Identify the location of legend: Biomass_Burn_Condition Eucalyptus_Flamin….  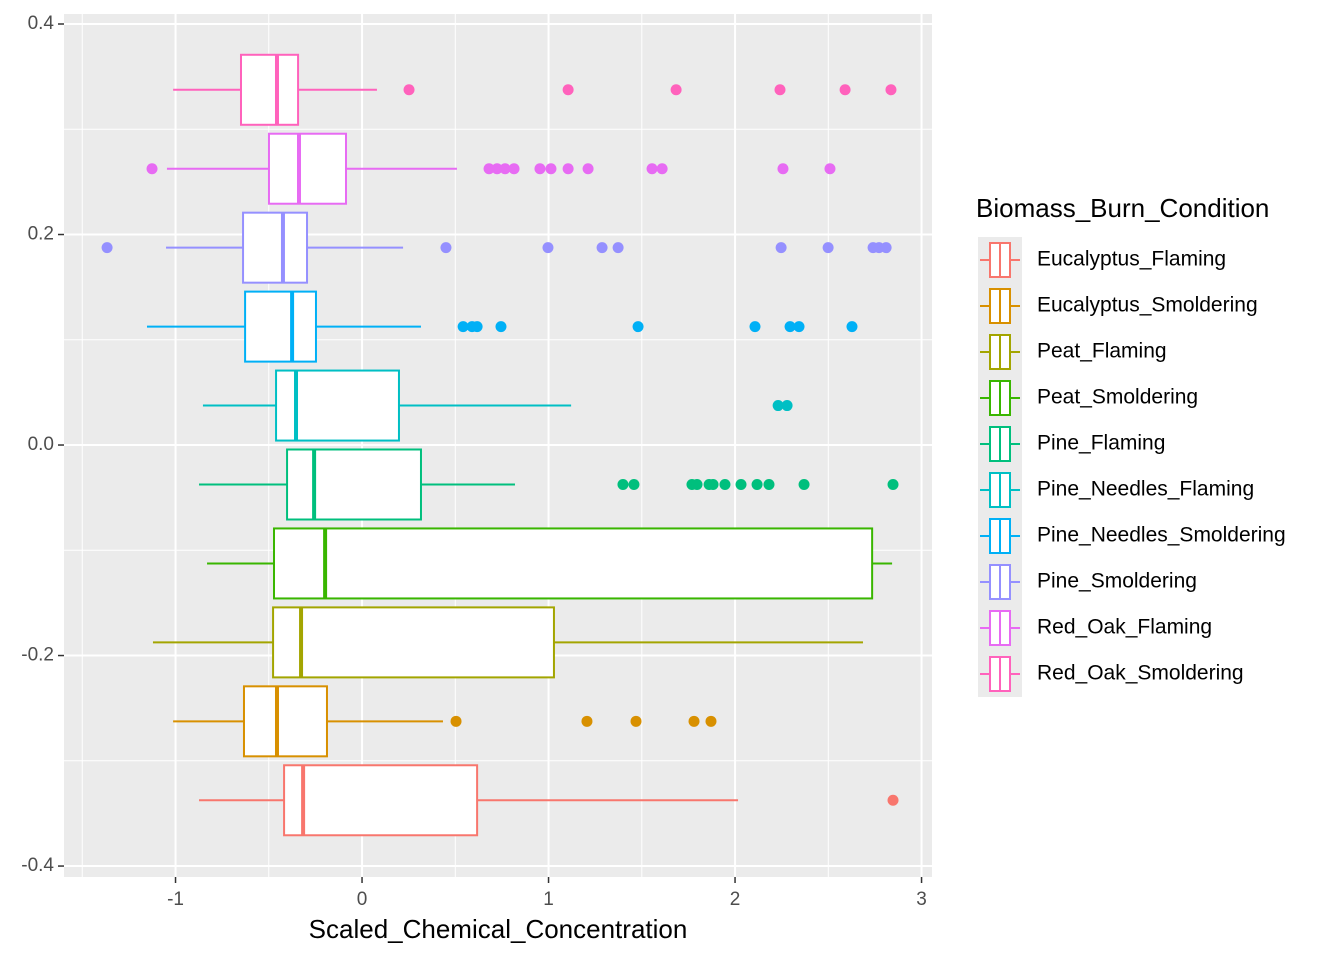
(1131, 445).